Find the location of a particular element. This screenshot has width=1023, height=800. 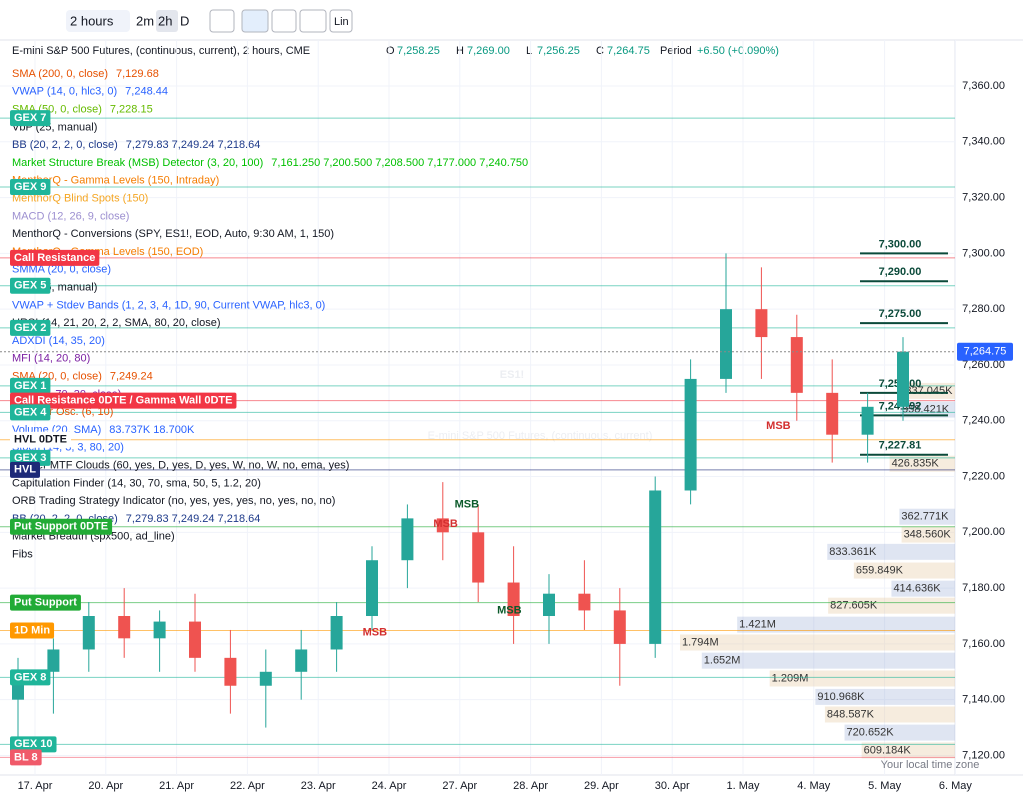

scale-label: Lin is located at coordinates (341, 22).